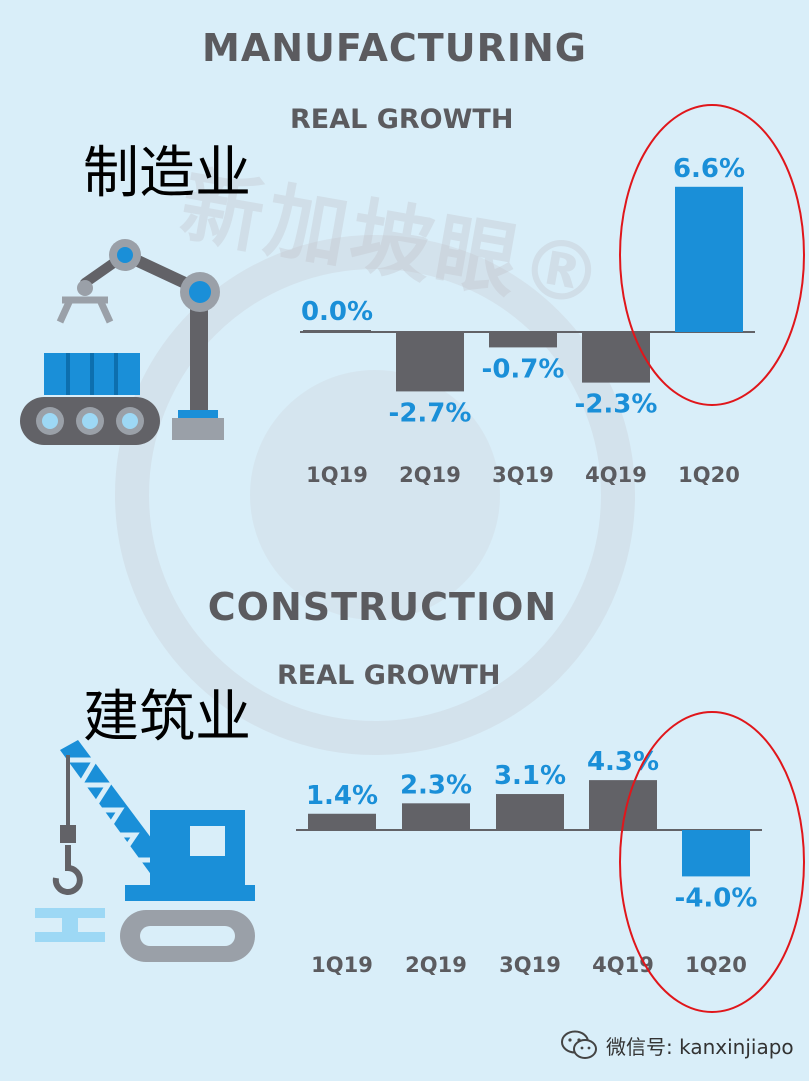  Describe the element at coordinates (436, 785) in the screenshot. I see `data-label-2q19: 2.3%` at that location.